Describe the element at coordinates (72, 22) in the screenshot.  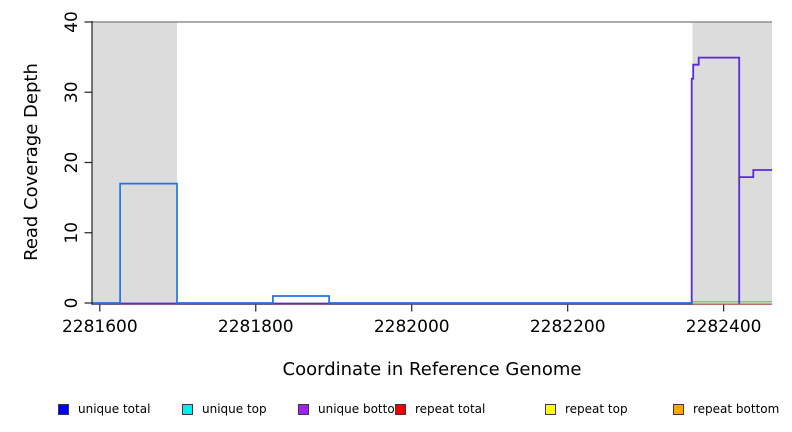
I see `y-tick-label: 40` at that location.